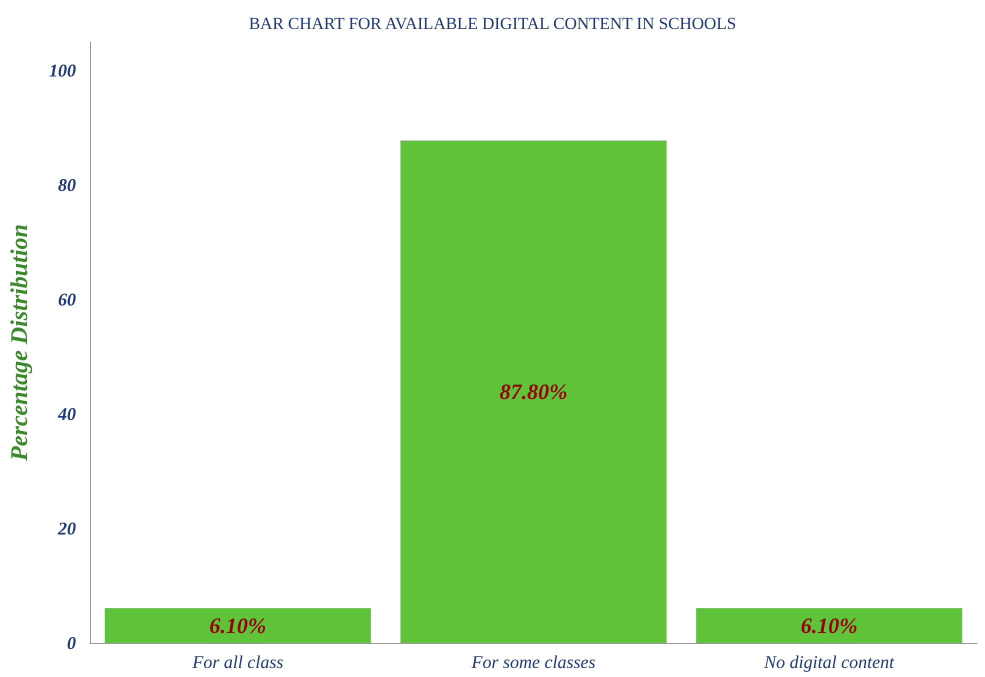  Describe the element at coordinates (492, 23) in the screenshot. I see `chart-title: BAR CHART FOR AVAILABLE DIGITAL CONTENT IN SCHOOLS` at that location.